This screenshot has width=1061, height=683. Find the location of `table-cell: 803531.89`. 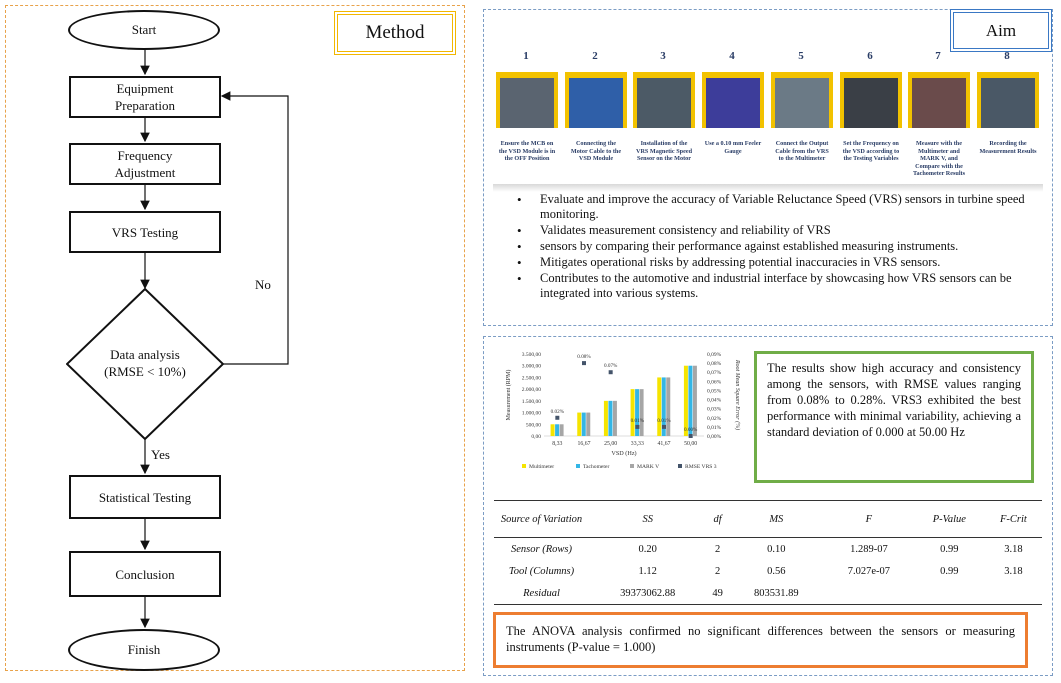

table-cell: 803531.89 is located at coordinates (776, 593).